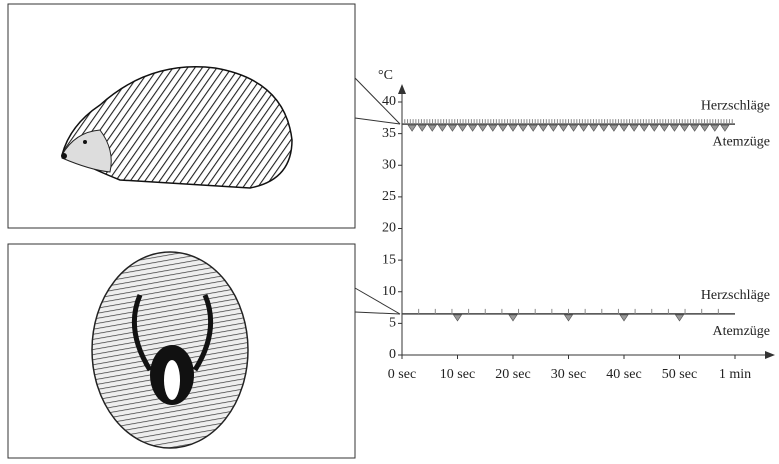  What do you see at coordinates (377, 196) in the screenshot?
I see `connectors` at bounding box center [377, 196].